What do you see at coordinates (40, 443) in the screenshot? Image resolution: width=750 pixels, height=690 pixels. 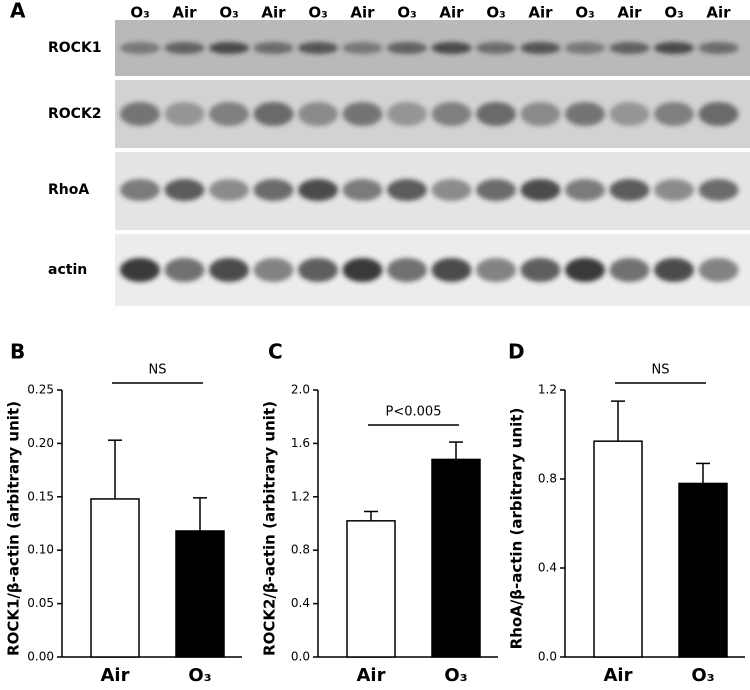 I see `y-tick-label: 0.20` at bounding box center [40, 443].